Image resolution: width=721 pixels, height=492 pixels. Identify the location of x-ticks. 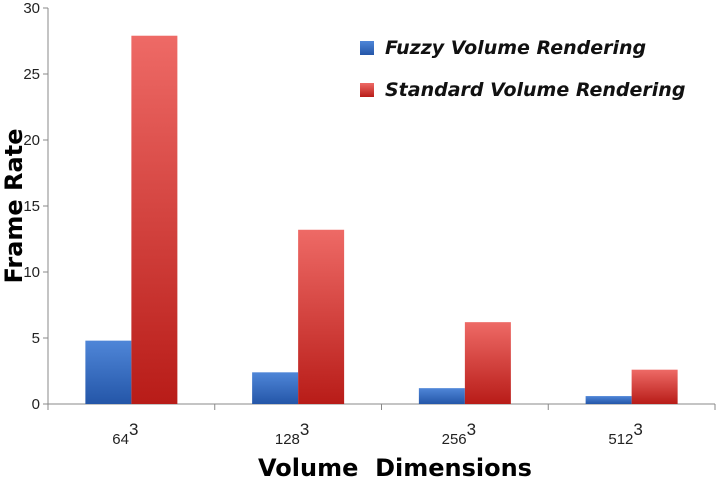
(381, 407).